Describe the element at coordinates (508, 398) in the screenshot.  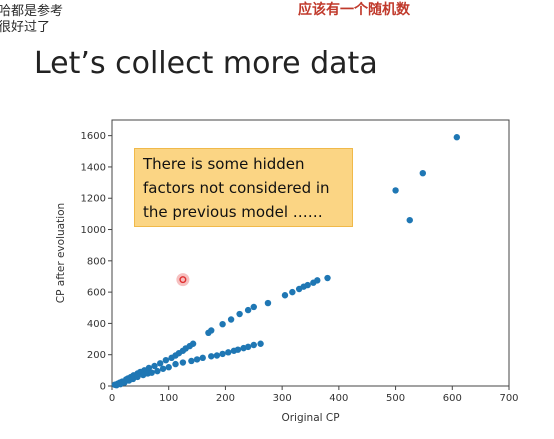
I see `x-tick-label: 700` at that location.